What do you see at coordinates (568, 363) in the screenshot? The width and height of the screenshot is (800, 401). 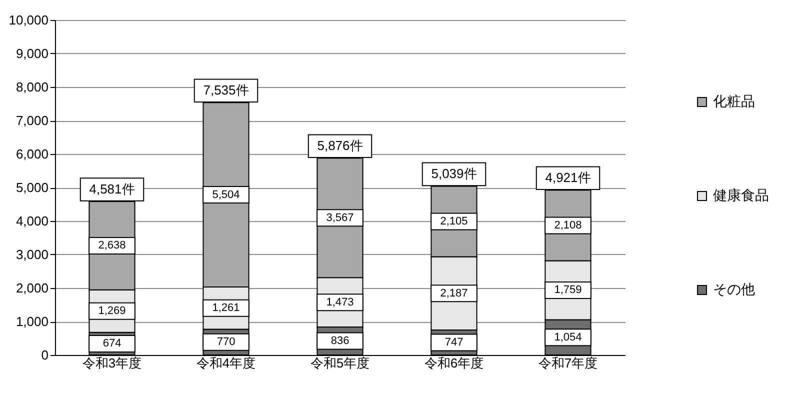 I see `x-tick-label: 令和7年度` at bounding box center [568, 363].